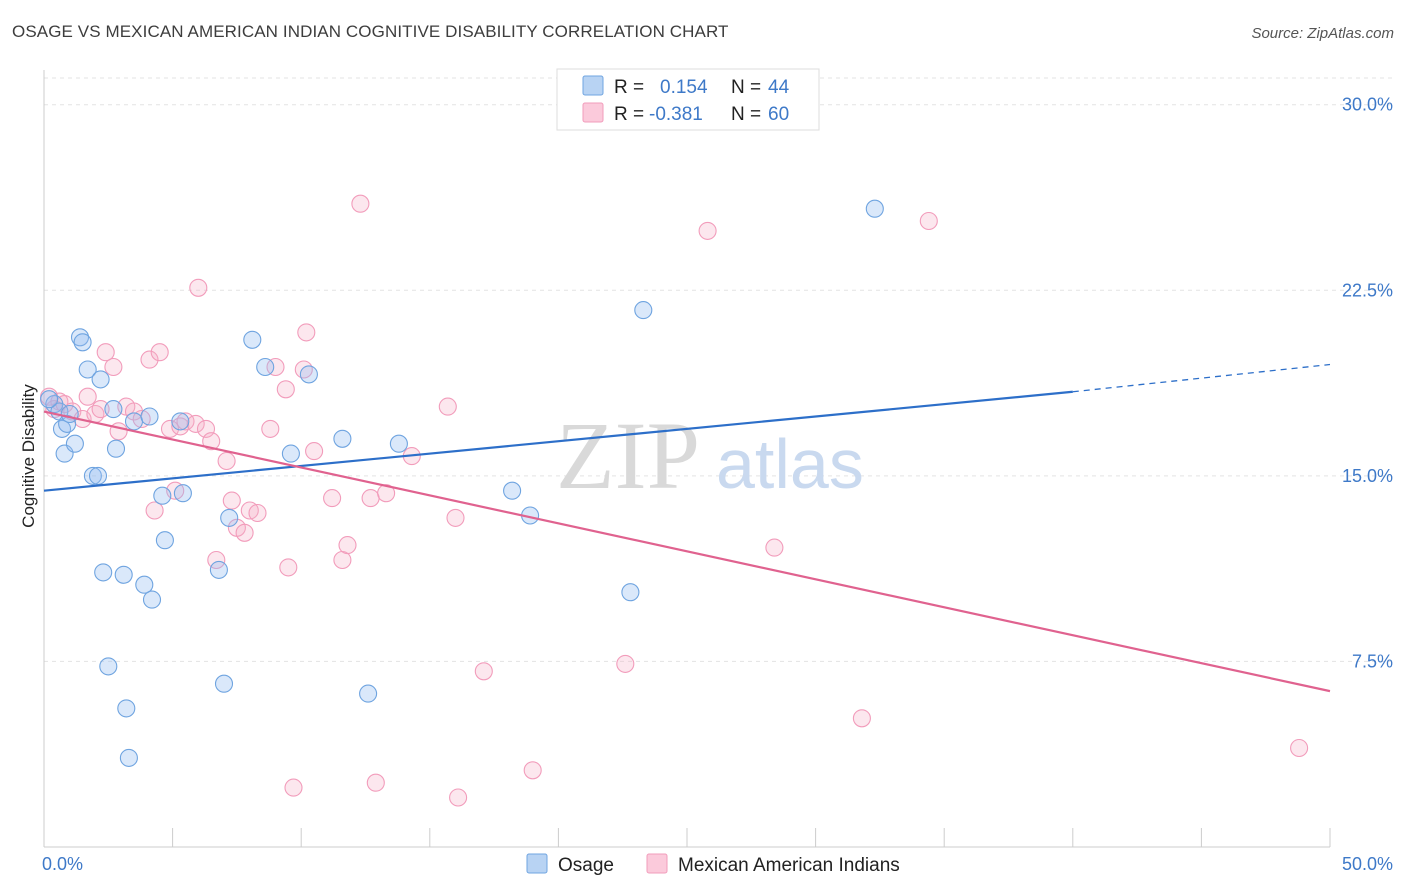 This screenshot has height=892, width=1406. Describe the element at coordinates (1367, 383) in the screenshot. I see `y-tick-labels: 7.5% 15.0% 22.5% 30.0%` at that location.